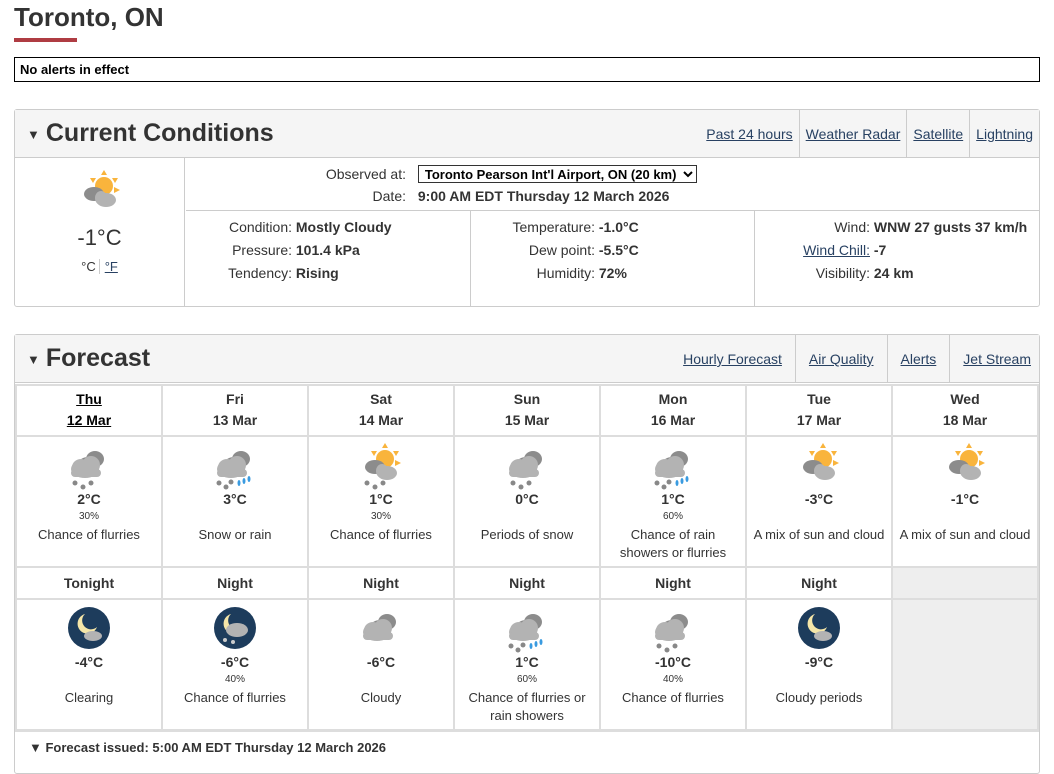 This screenshot has width=1054, height=774. I want to click on forecast-summary: Clearing, so click(89, 697).